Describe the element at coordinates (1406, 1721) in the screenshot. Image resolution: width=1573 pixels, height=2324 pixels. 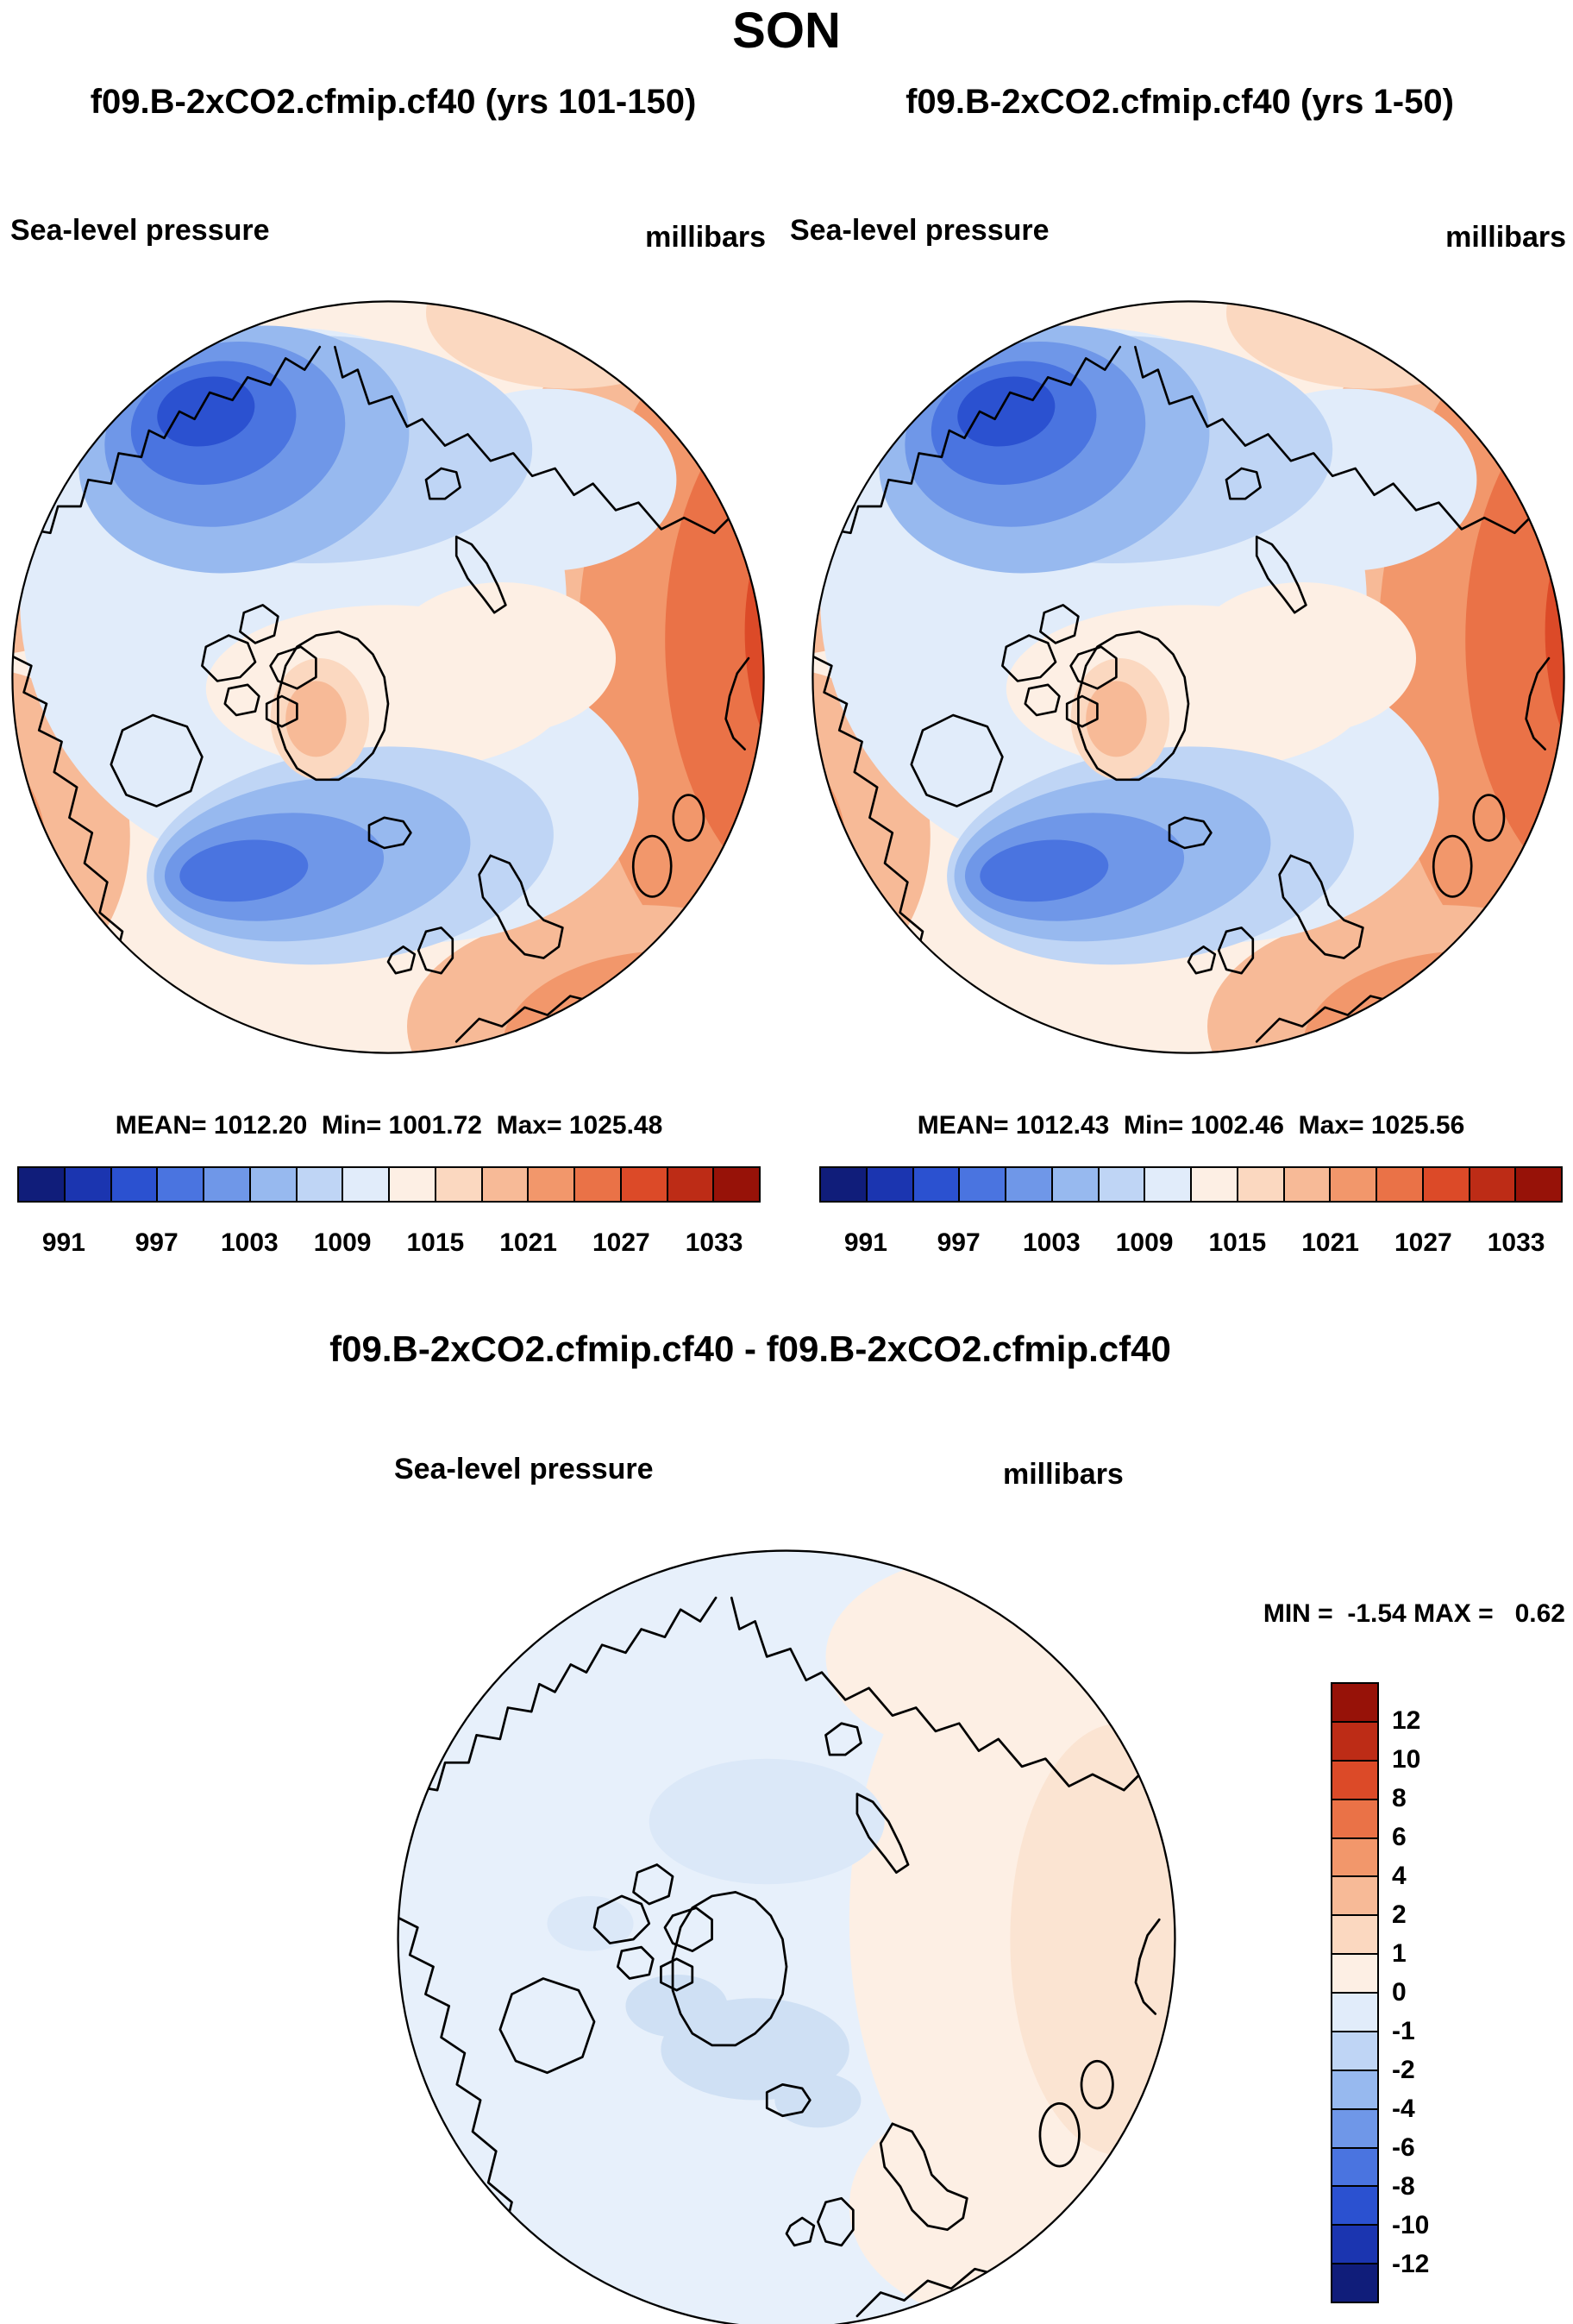
I see `colorbar-tick-label: 12` at that location.